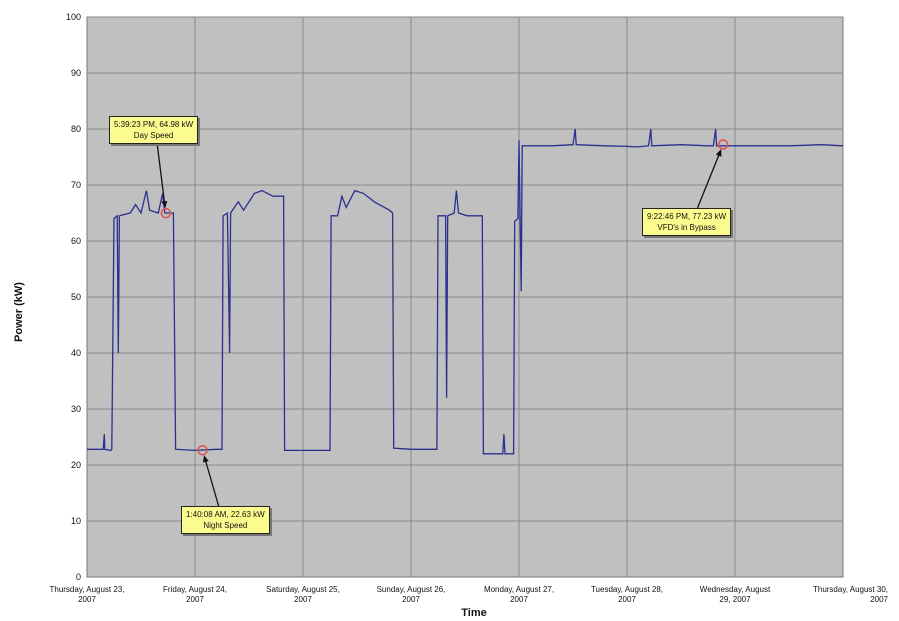 This screenshot has height=621, width=899. What do you see at coordinates (76, 409) in the screenshot?
I see `y-tick-label: 30` at bounding box center [76, 409].